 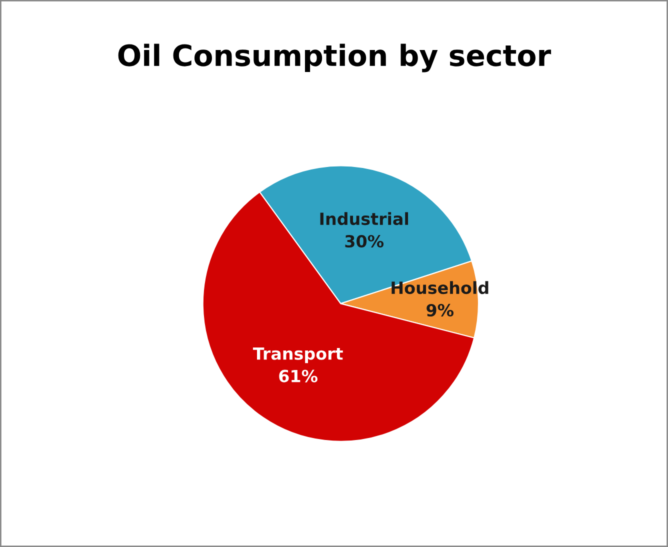 I want to click on slice-label: Transport, so click(x=297, y=356).